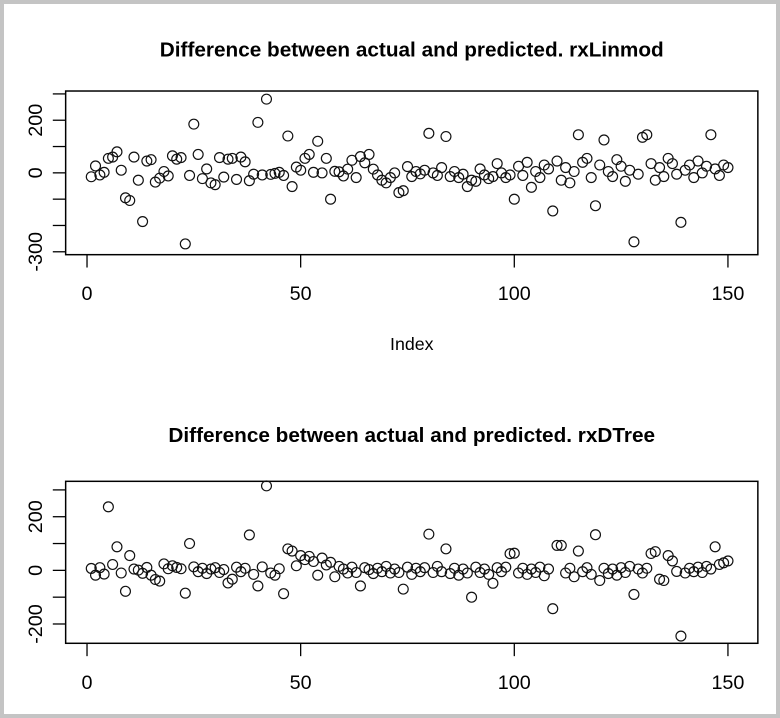 The height and width of the screenshot is (718, 780). I want to click on chart1-x-axis-label: Index, so click(412, 344).